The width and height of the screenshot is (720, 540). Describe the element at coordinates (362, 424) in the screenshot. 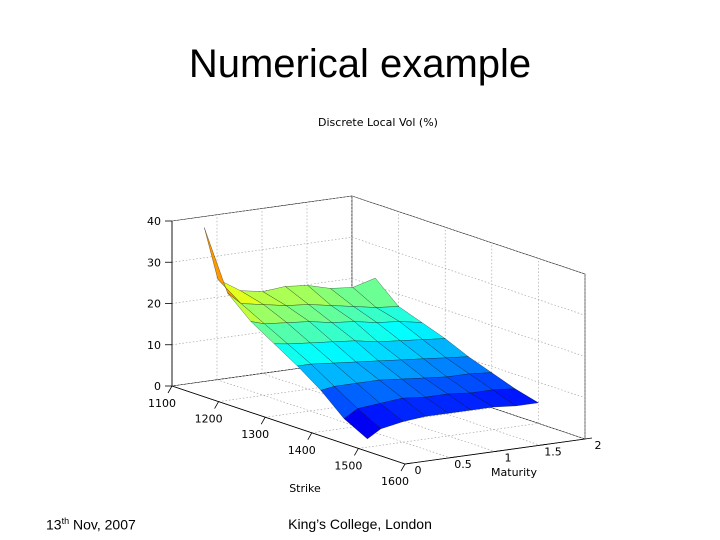

I see `surface-patch` at that location.